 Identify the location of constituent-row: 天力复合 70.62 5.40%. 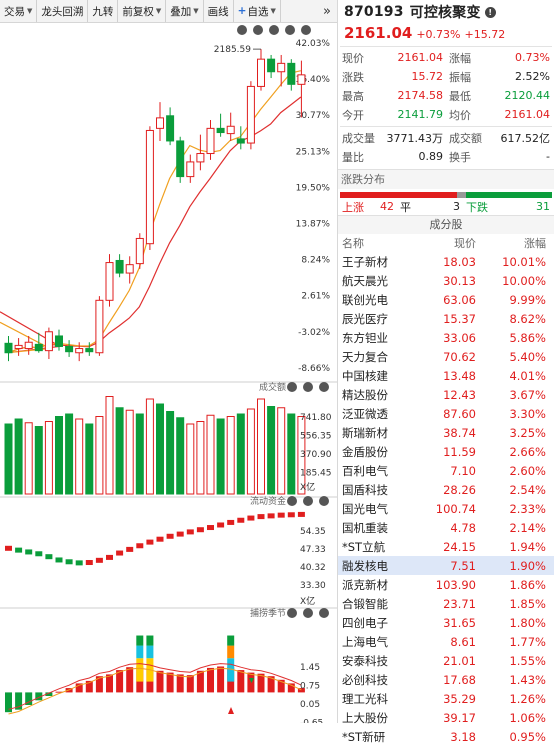
(446, 356).